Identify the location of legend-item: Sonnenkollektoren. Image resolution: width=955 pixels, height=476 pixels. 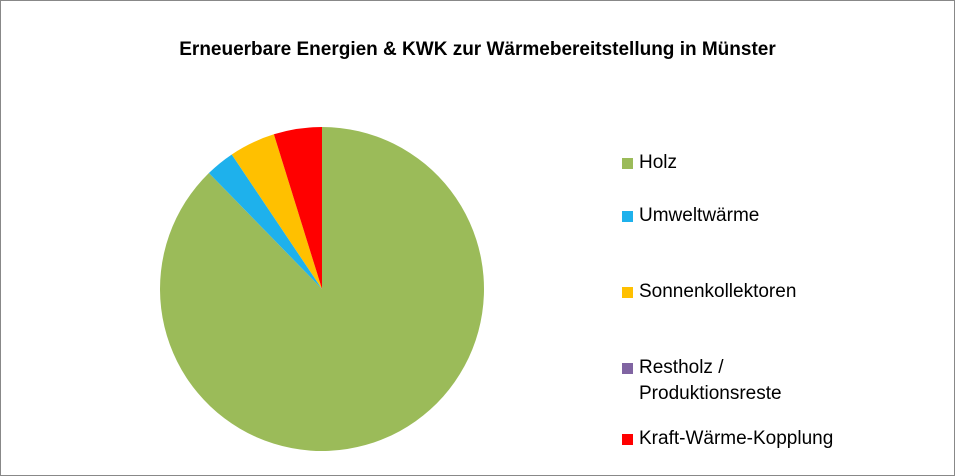
(742, 292).